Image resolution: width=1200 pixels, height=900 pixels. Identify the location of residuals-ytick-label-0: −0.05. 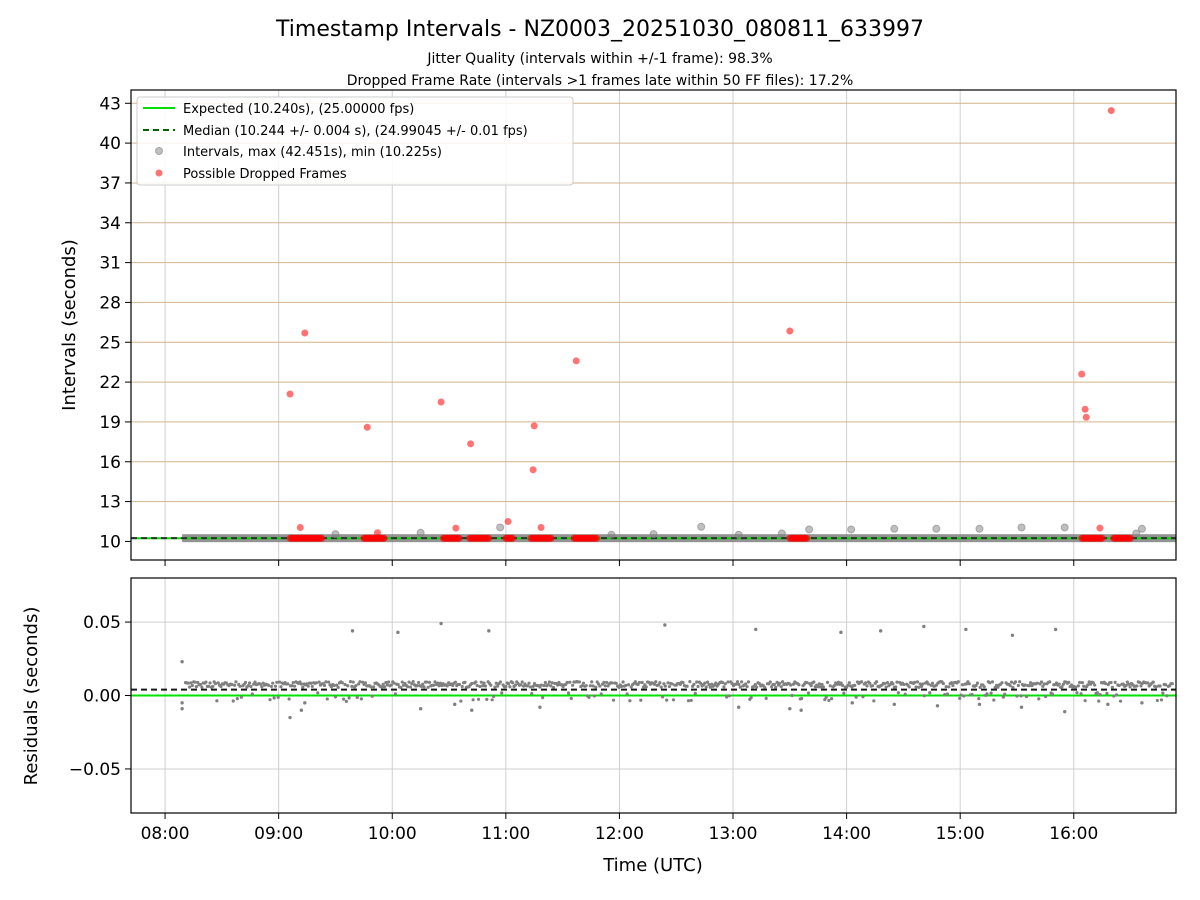
(95, 770).